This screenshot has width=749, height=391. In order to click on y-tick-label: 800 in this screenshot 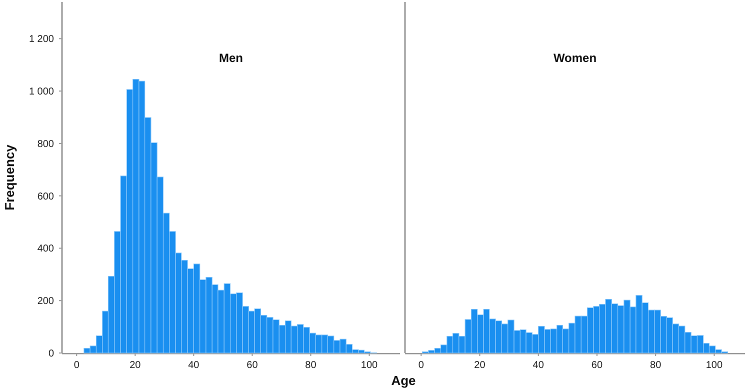, I will do `click(45, 144)`.